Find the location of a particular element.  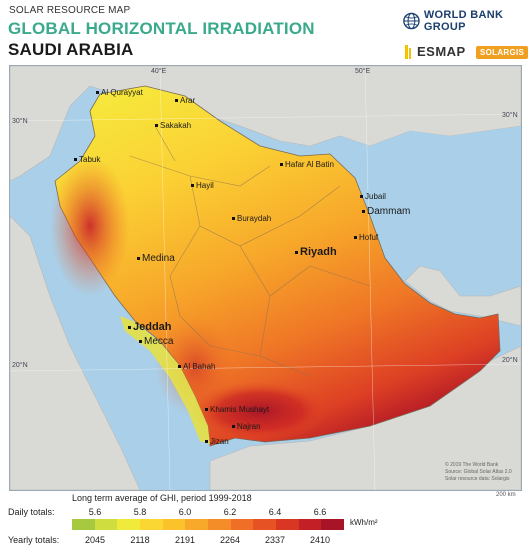

credit-line-1: © 2019 The World Bank is located at coordinates (472, 465).